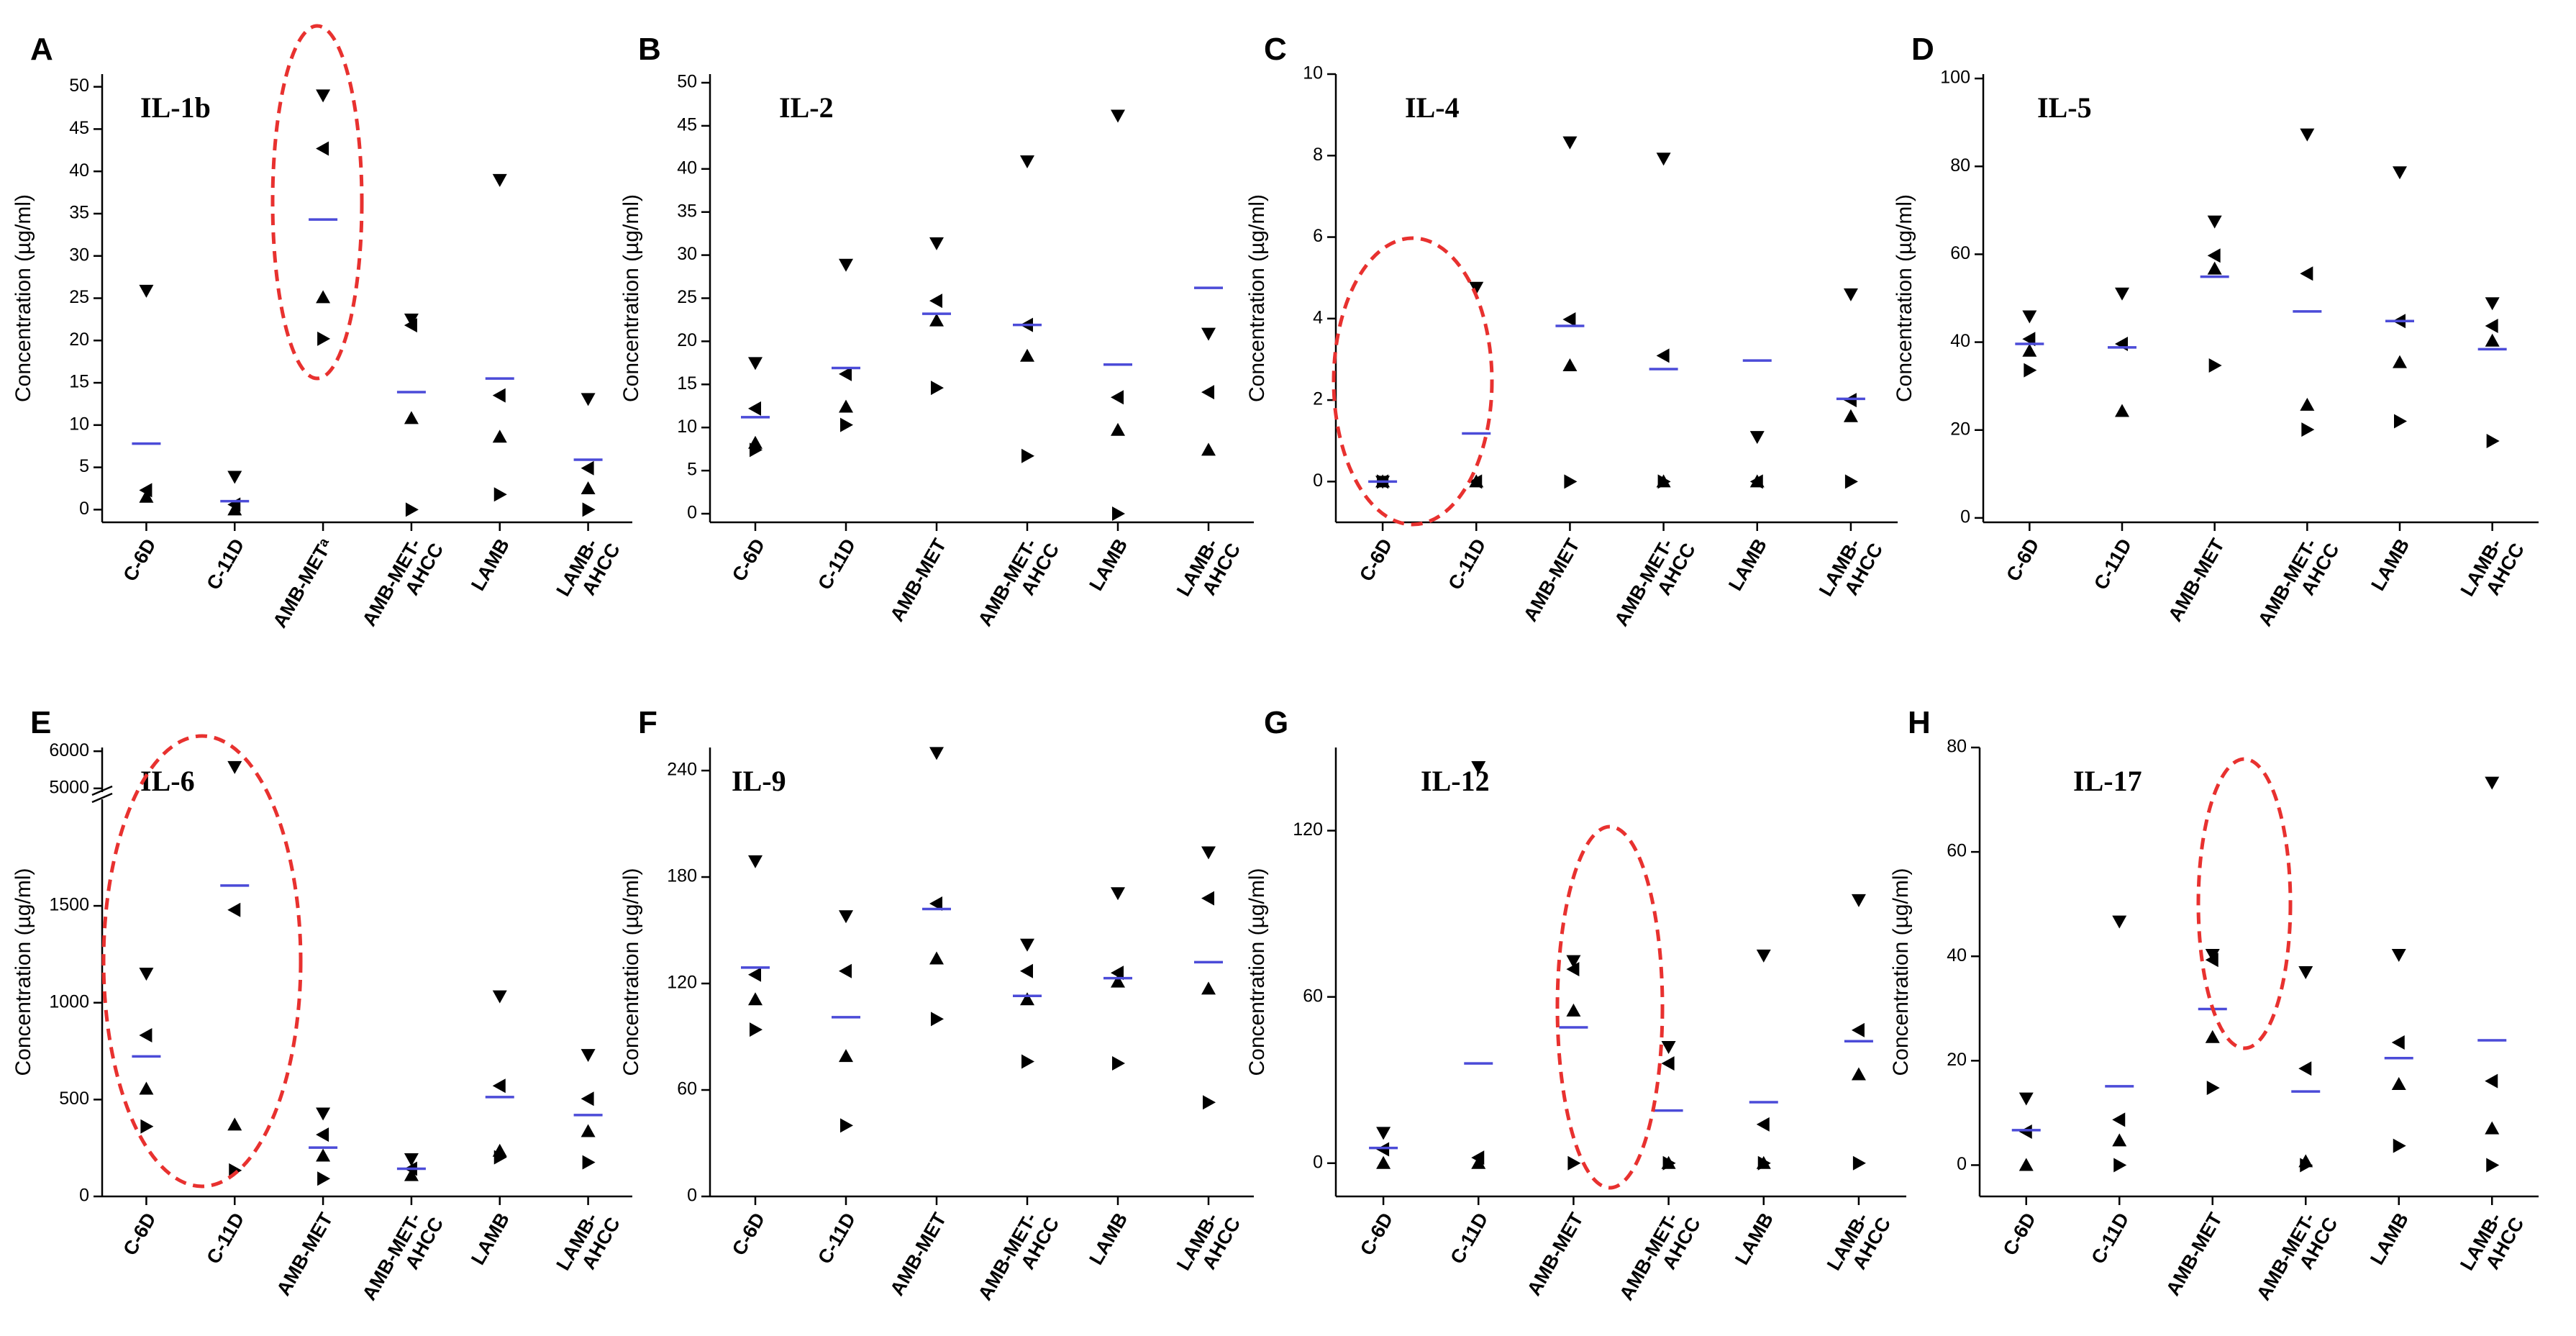 Image resolution: width=2576 pixels, height=1336 pixels. What do you see at coordinates (1318, 399) in the screenshot?
I see `y-tick-label: 2` at bounding box center [1318, 399].